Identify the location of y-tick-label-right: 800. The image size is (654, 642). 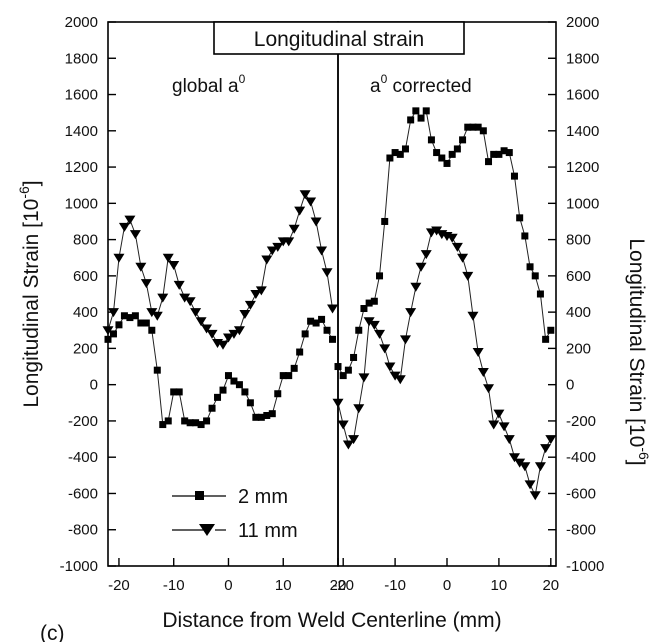
(578, 240).